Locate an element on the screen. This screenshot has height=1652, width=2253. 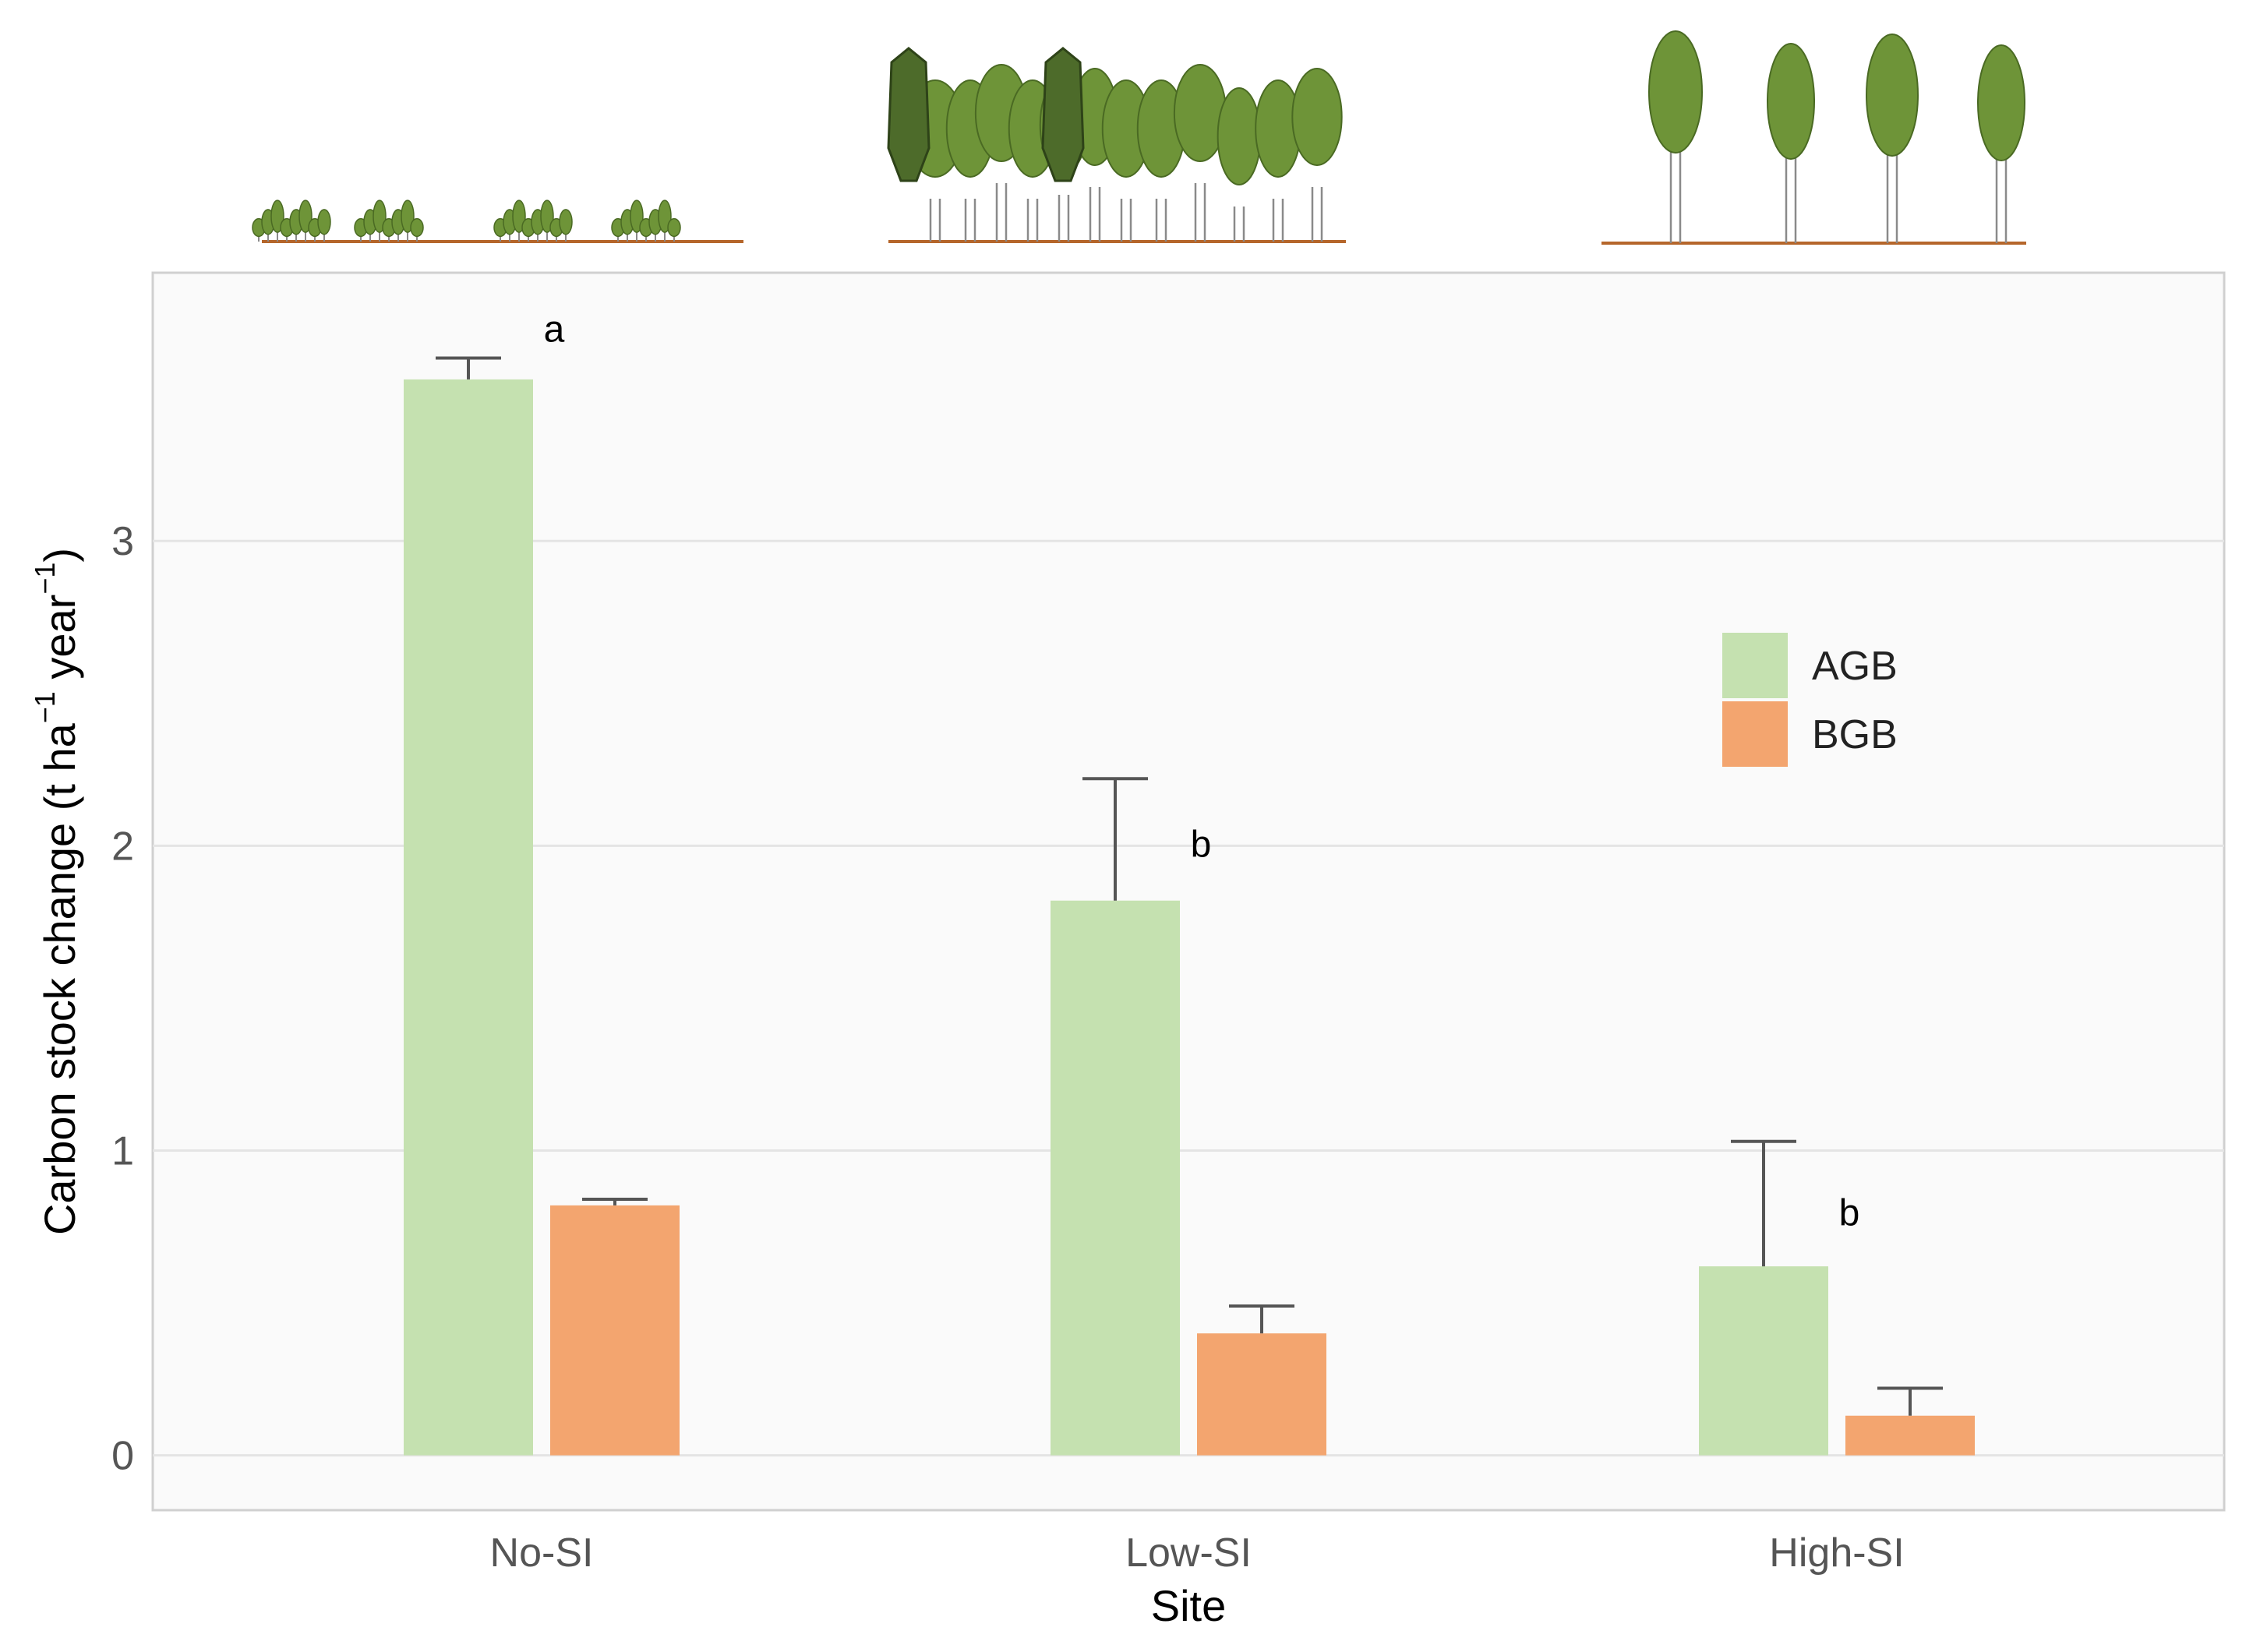
dense-forest-icon is located at coordinates (1116, 145).